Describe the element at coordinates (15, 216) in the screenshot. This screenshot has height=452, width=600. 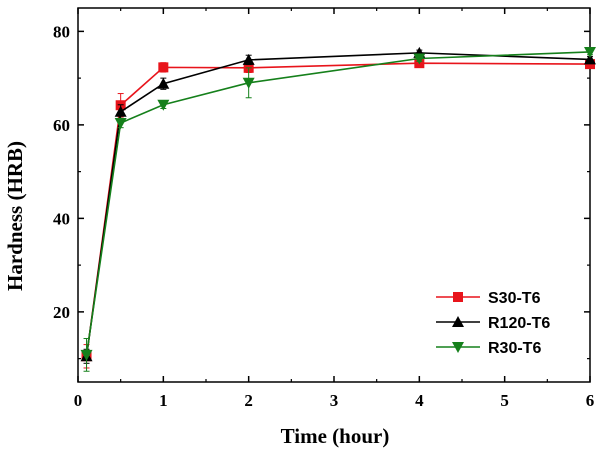
I see `y-axis-title: Hardness (HRB)` at that location.